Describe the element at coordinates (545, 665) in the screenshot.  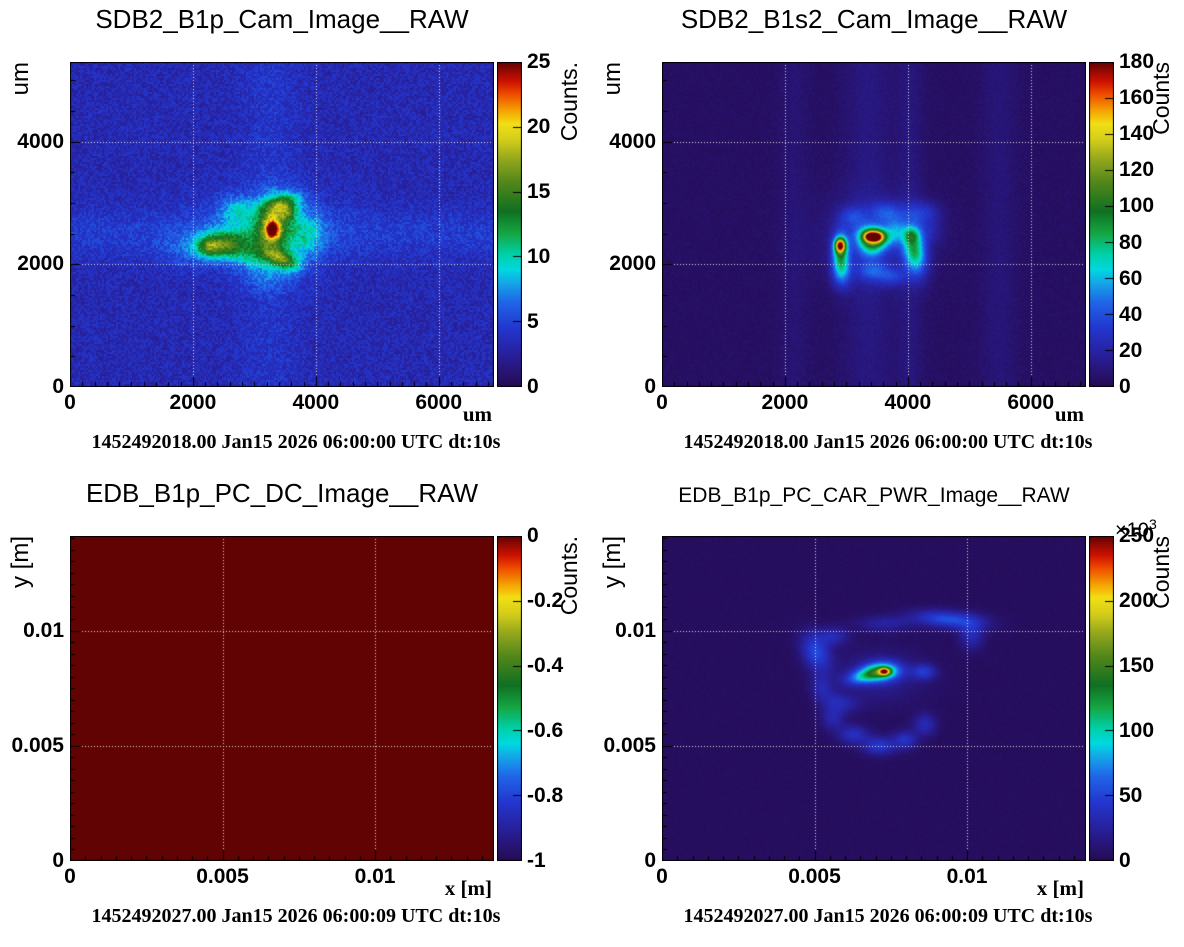
I see `colorbar-tick-label: -0.4` at that location.